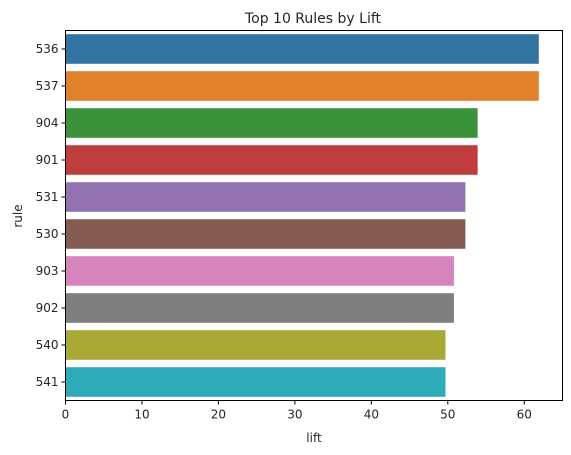 This screenshot has height=455, width=571. Describe the element at coordinates (141, 415) in the screenshot. I see `x-tick-label: 10` at that location.